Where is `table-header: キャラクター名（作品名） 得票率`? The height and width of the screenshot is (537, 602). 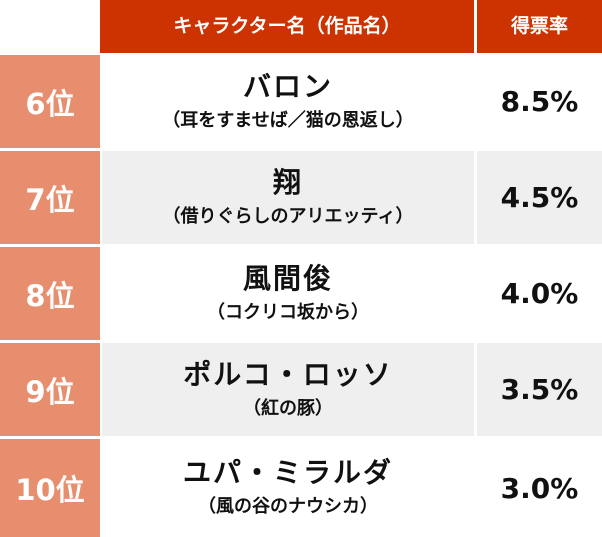 table-header: キャラクター名（作品名） 得票率 is located at coordinates (301, 26).